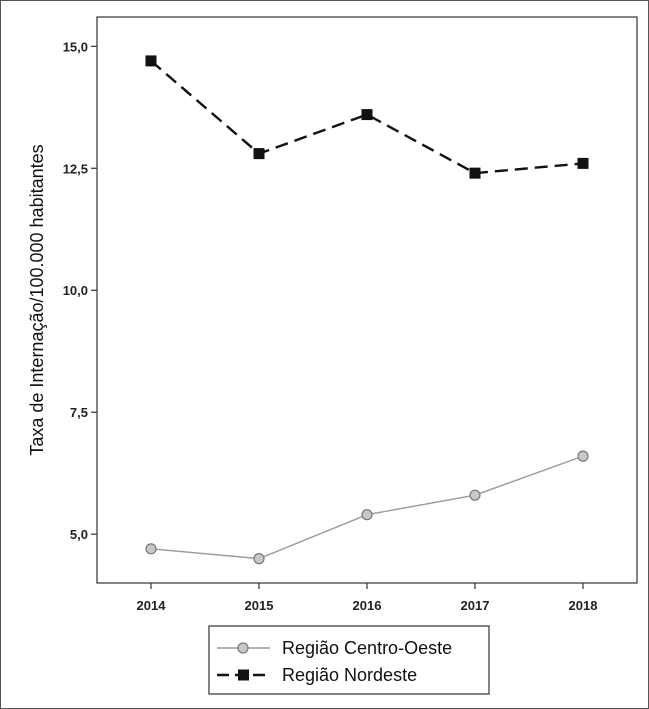 This screenshot has height=709, width=649. What do you see at coordinates (583, 605) in the screenshot?
I see `x-tick-label: 2018` at bounding box center [583, 605].